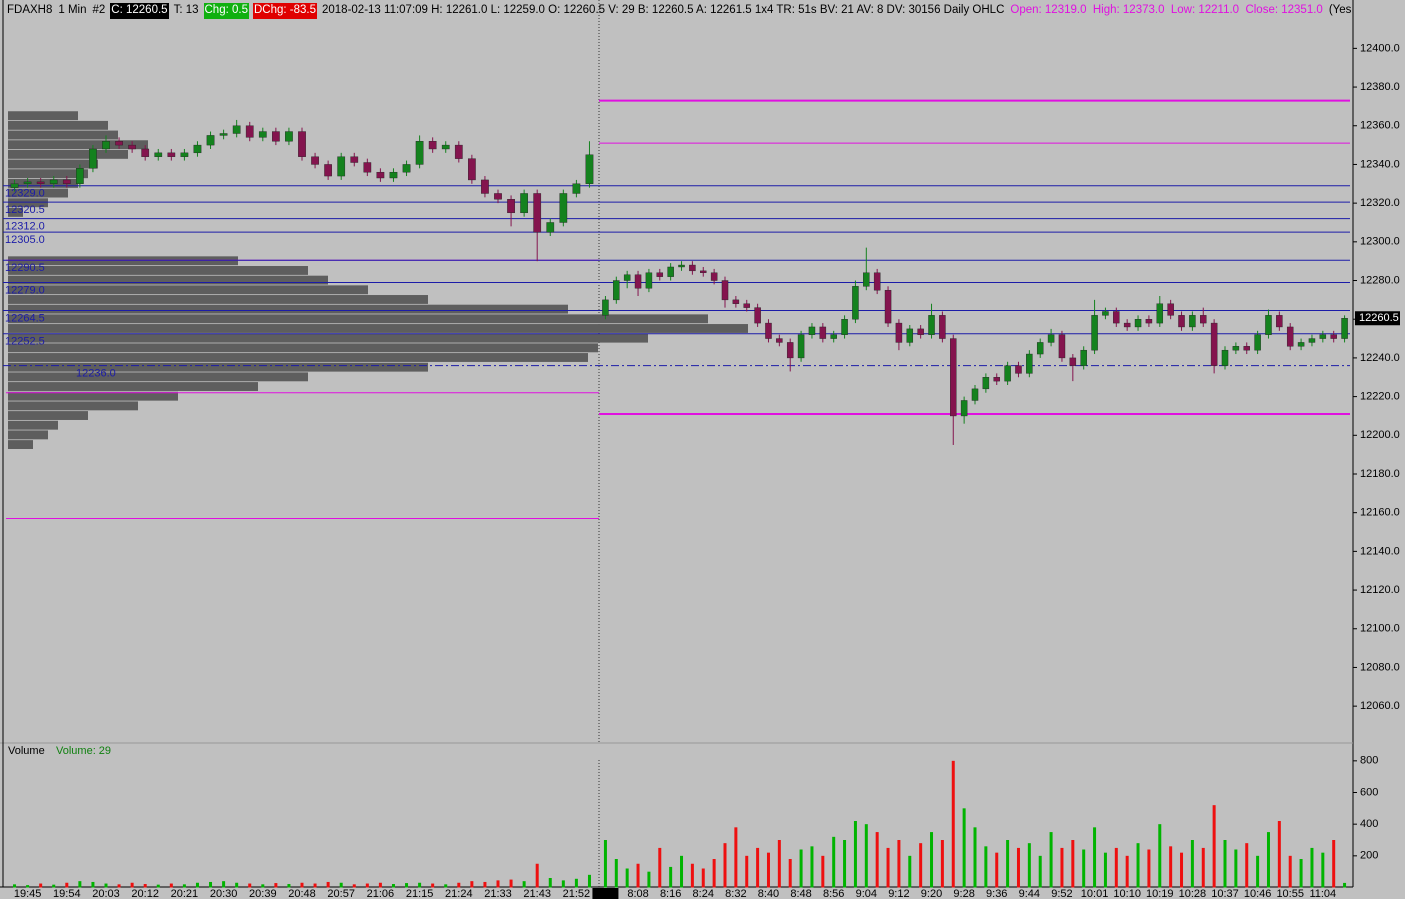 This screenshot has width=1405, height=899. Describe the element at coordinates (996, 893) in the screenshot. I see `x-tick-label: 9:36` at that location.